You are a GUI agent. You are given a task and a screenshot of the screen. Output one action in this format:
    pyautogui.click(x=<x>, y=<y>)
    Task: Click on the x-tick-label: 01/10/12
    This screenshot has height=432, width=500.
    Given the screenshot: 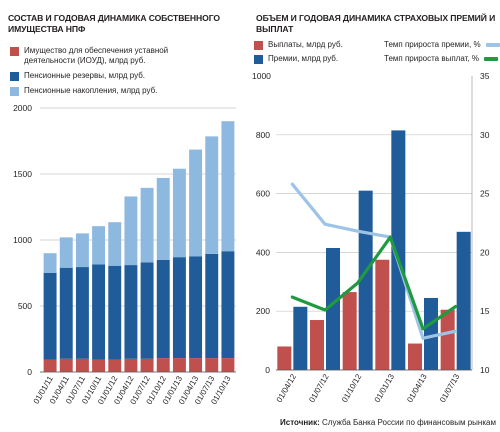 What is the action you would take?
    pyautogui.click(x=352, y=388)
    